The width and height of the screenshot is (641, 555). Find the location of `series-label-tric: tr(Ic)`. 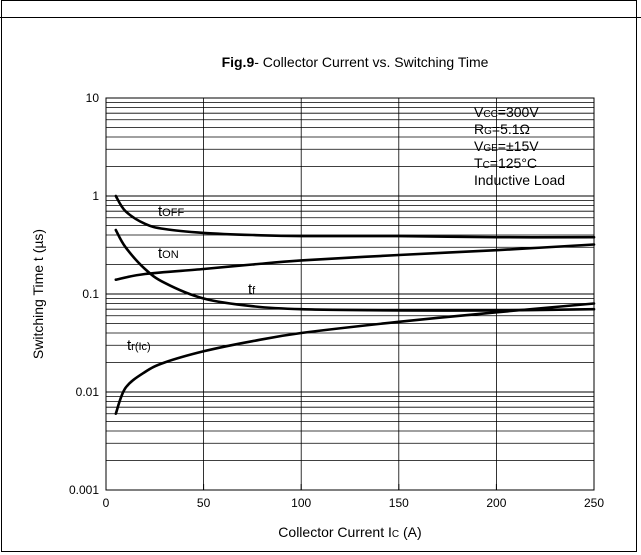

series-label-tric: tr(Ic) is located at coordinates (139, 345).